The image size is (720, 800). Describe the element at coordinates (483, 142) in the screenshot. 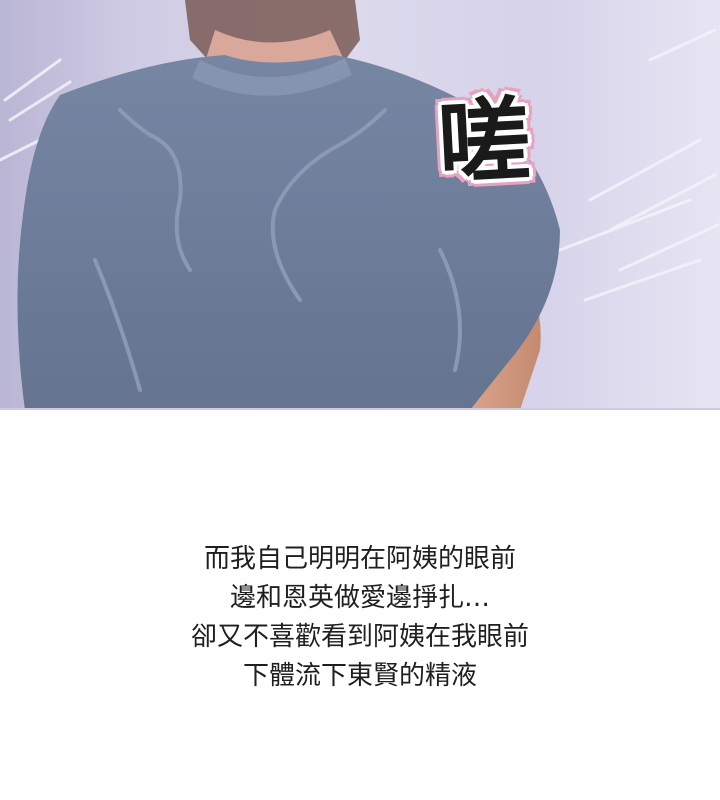

I see `sound-effect-text: 嗟` at that location.